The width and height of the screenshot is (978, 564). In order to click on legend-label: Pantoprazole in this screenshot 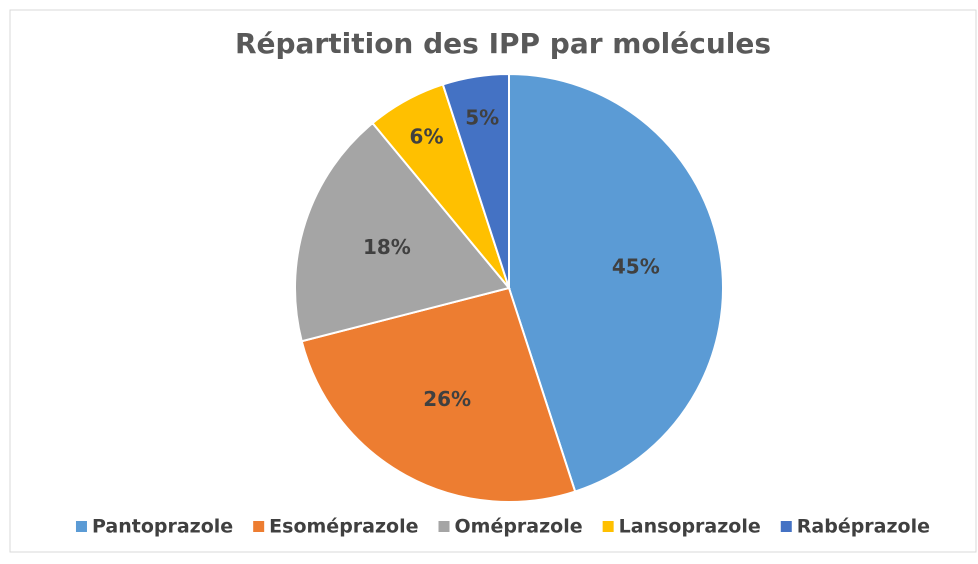, I will do `click(162, 527)`.